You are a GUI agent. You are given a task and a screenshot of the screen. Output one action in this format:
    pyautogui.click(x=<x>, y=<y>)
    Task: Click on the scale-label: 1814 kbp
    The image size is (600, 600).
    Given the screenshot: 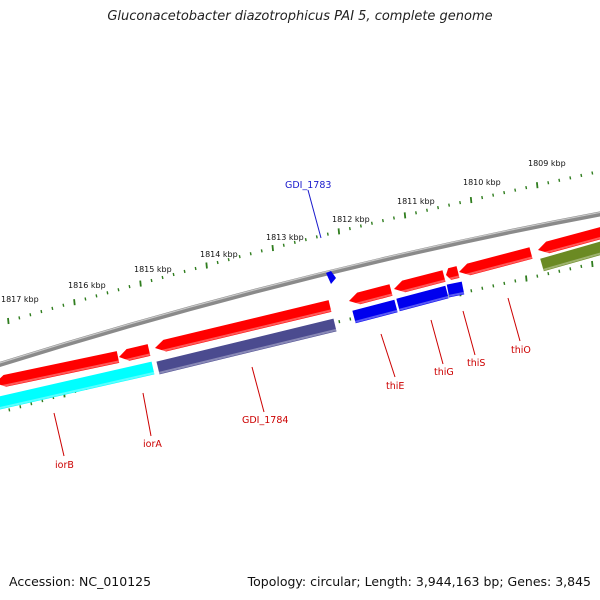 What is the action you would take?
    pyautogui.click(x=219, y=254)
    